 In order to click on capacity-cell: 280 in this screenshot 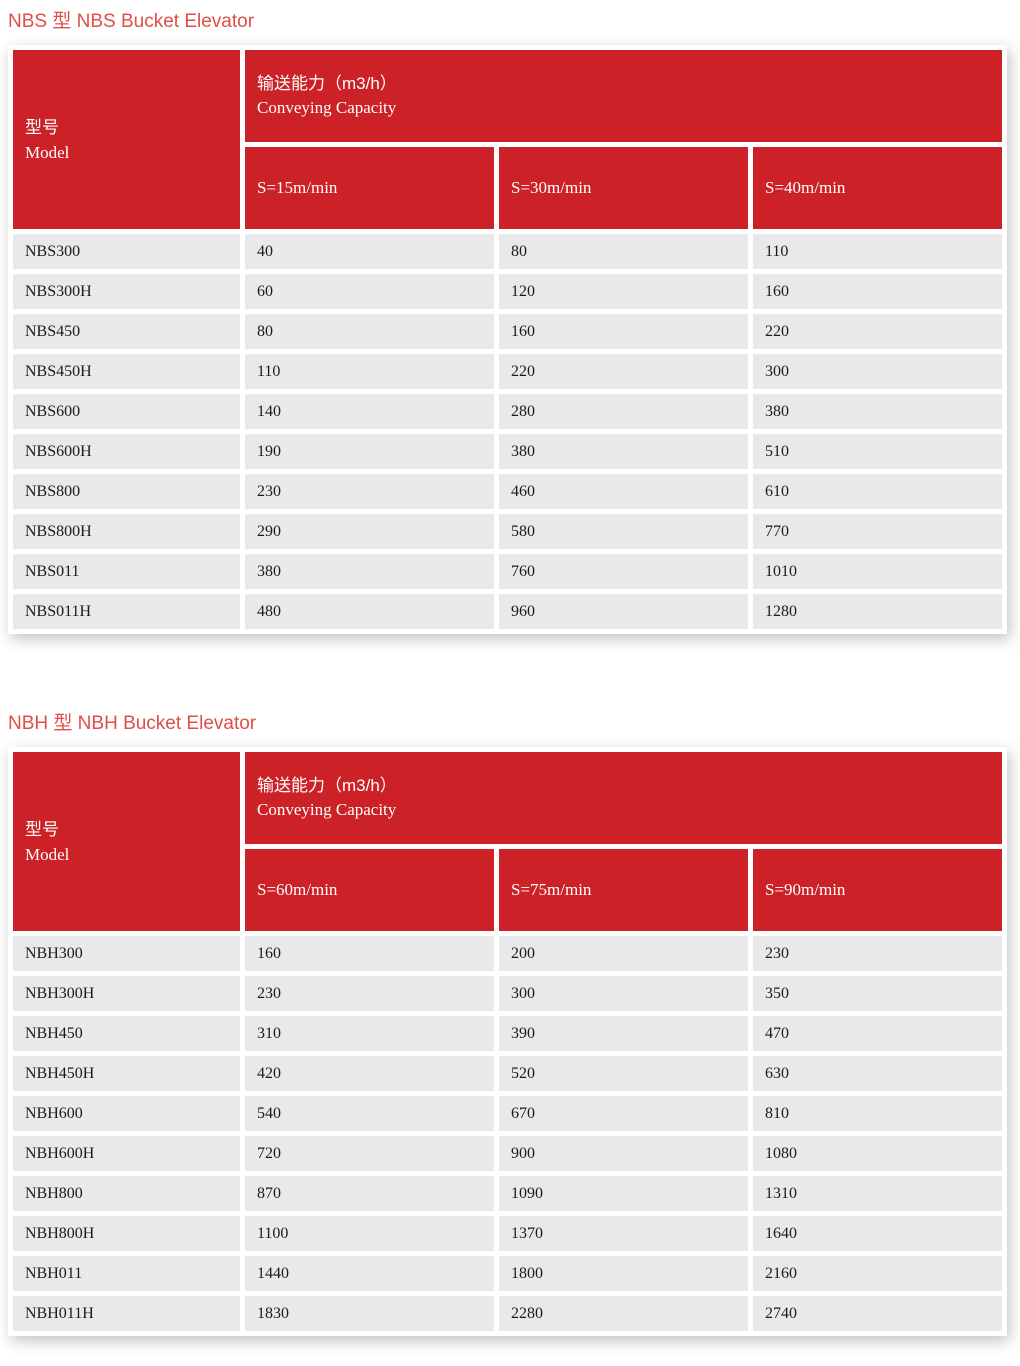, I will do `click(623, 411)`.